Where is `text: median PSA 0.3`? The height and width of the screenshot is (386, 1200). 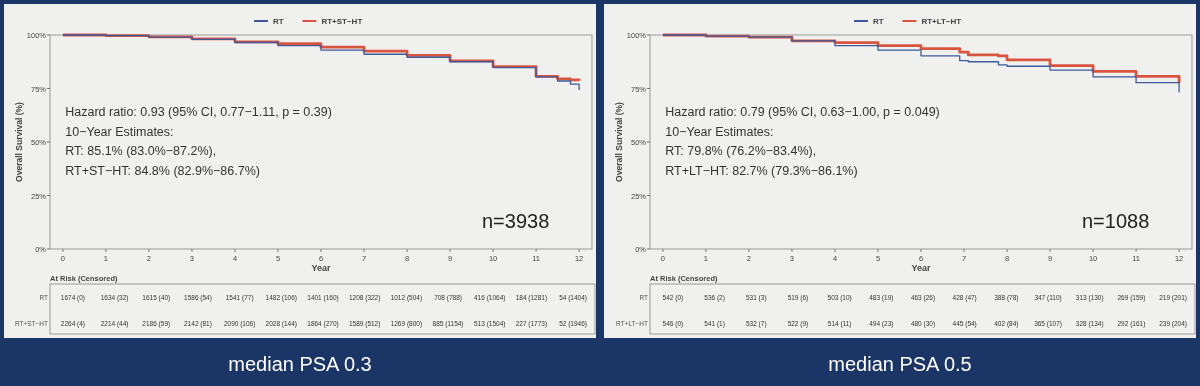
text: median PSA 0.3 is located at coordinates (300, 364).